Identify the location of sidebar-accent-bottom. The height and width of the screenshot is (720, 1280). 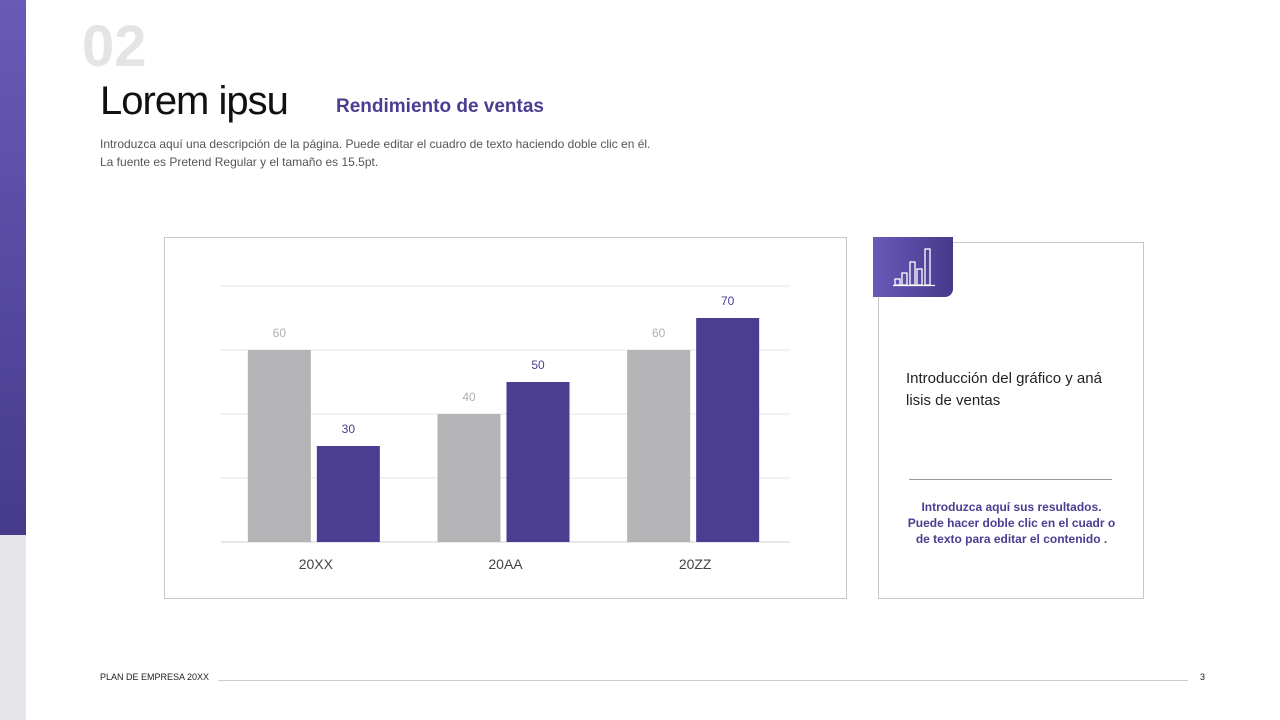
(13, 627).